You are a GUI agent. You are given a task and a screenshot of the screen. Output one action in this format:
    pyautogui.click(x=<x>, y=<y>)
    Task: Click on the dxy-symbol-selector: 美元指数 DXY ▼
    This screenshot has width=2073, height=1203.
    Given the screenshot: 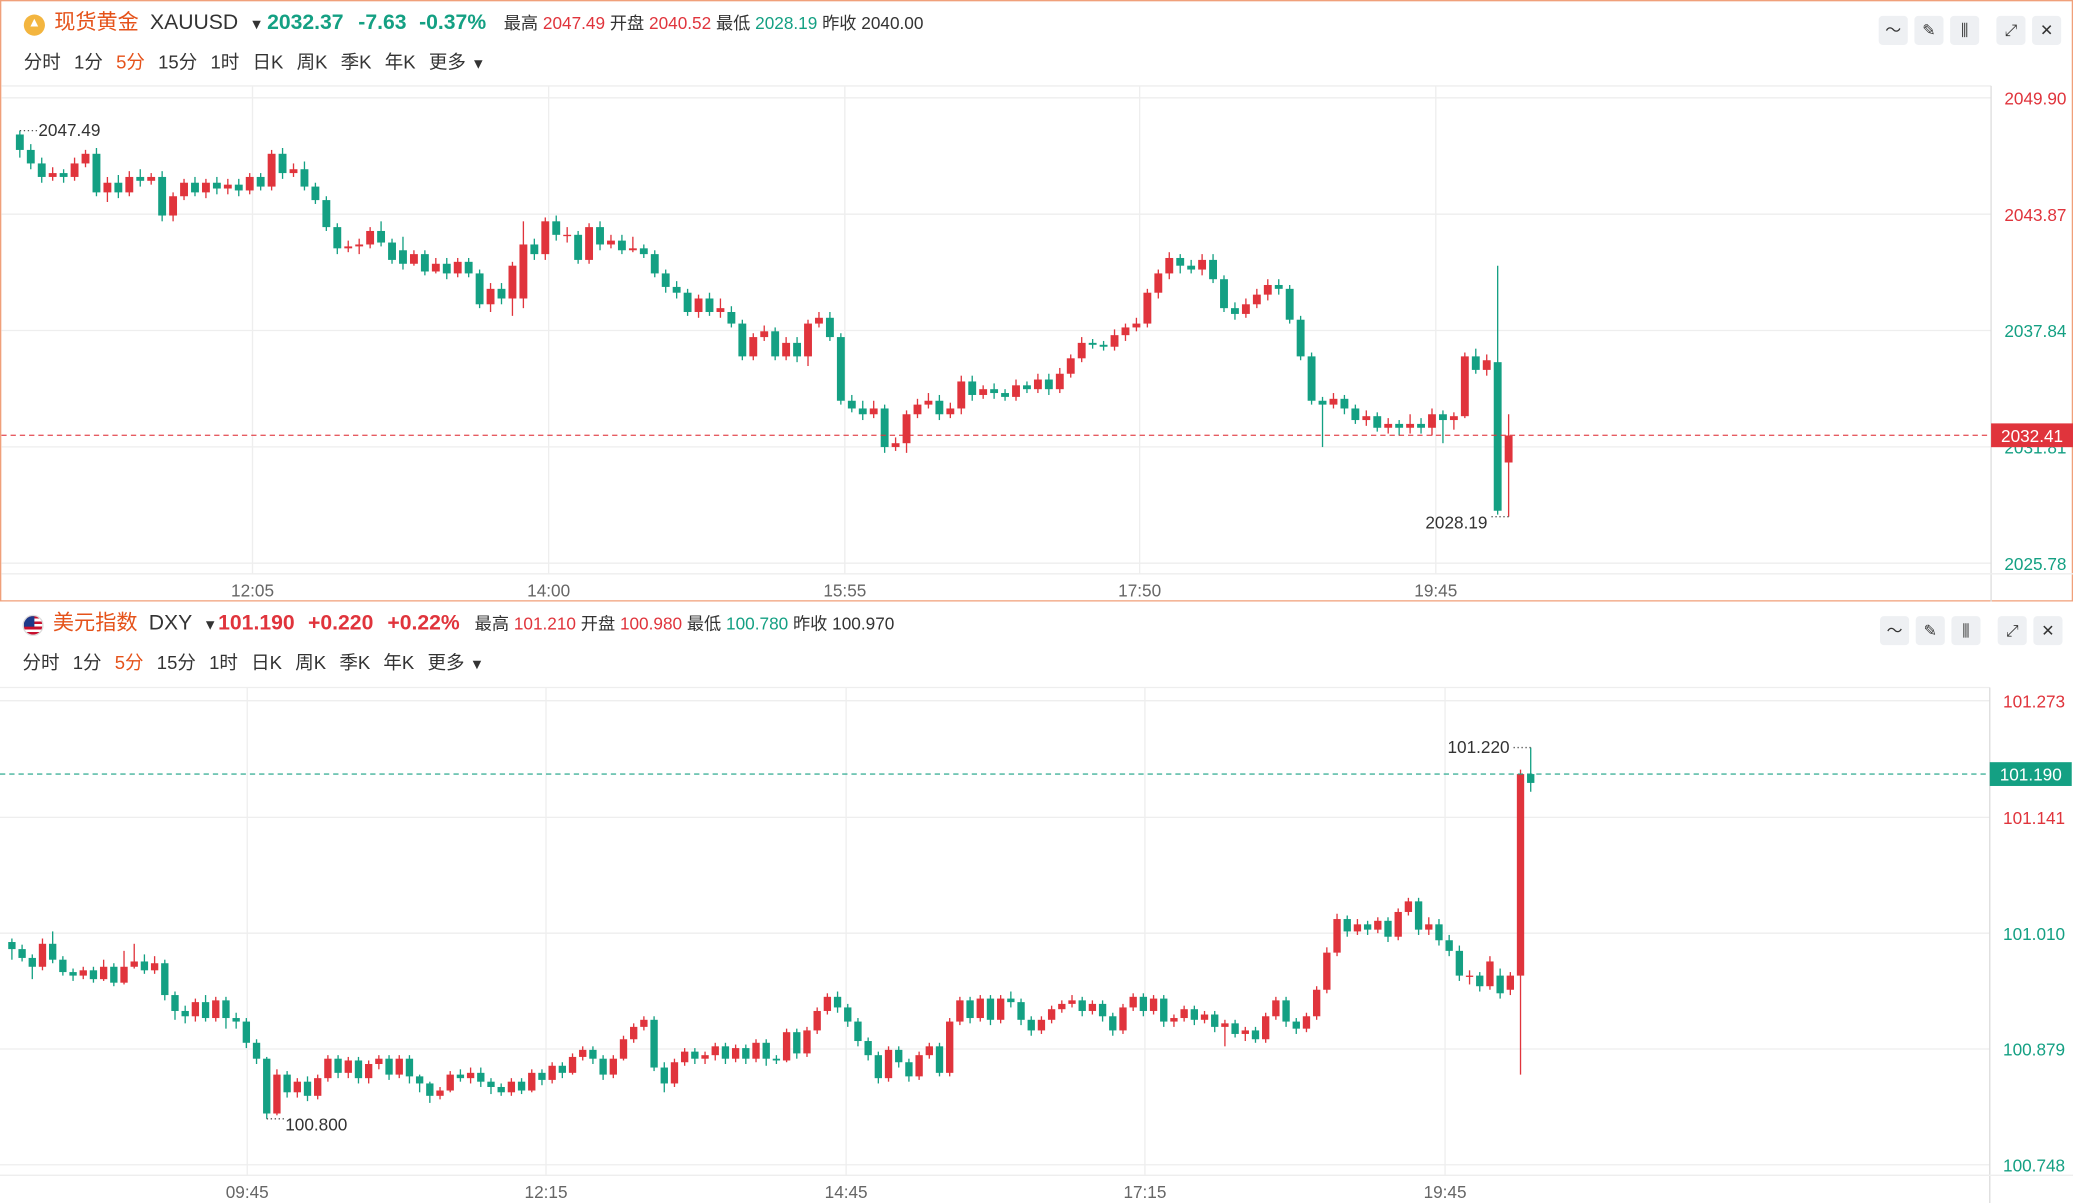 What is the action you would take?
    pyautogui.click(x=135, y=624)
    